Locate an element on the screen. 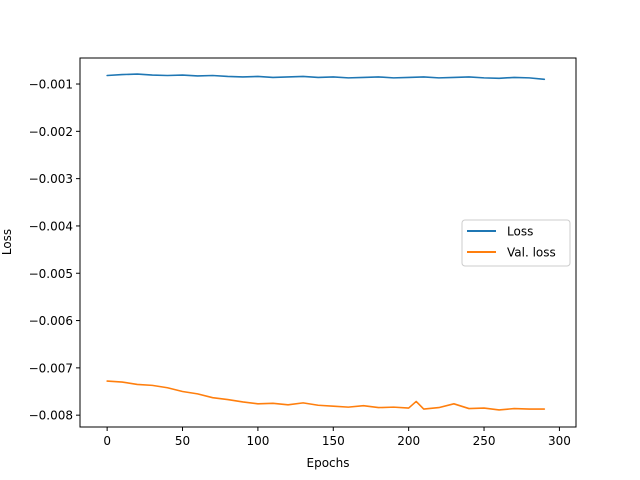  x-axis: 0 50 100 150 200 250 300 is located at coordinates (337, 437).